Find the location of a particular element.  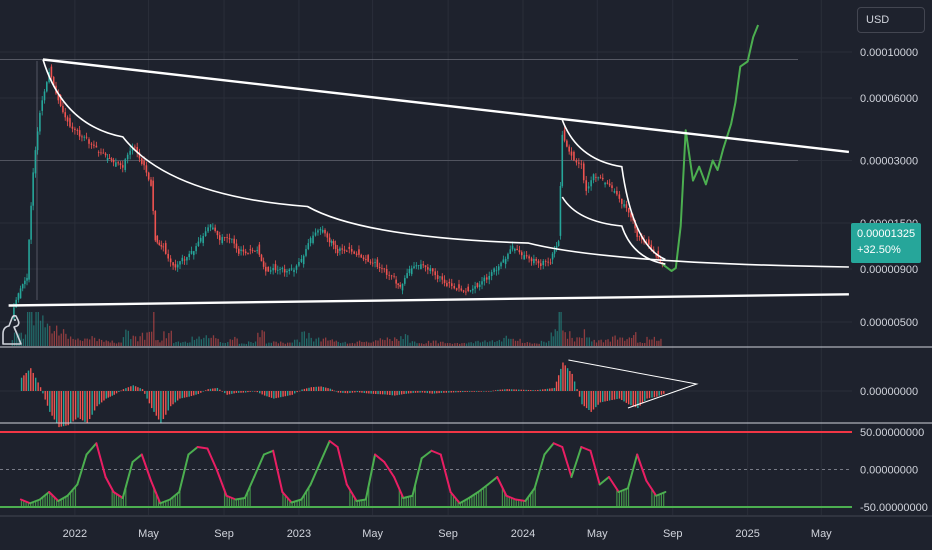

stochastic-tick-label: 50.00000000 is located at coordinates (892, 433).